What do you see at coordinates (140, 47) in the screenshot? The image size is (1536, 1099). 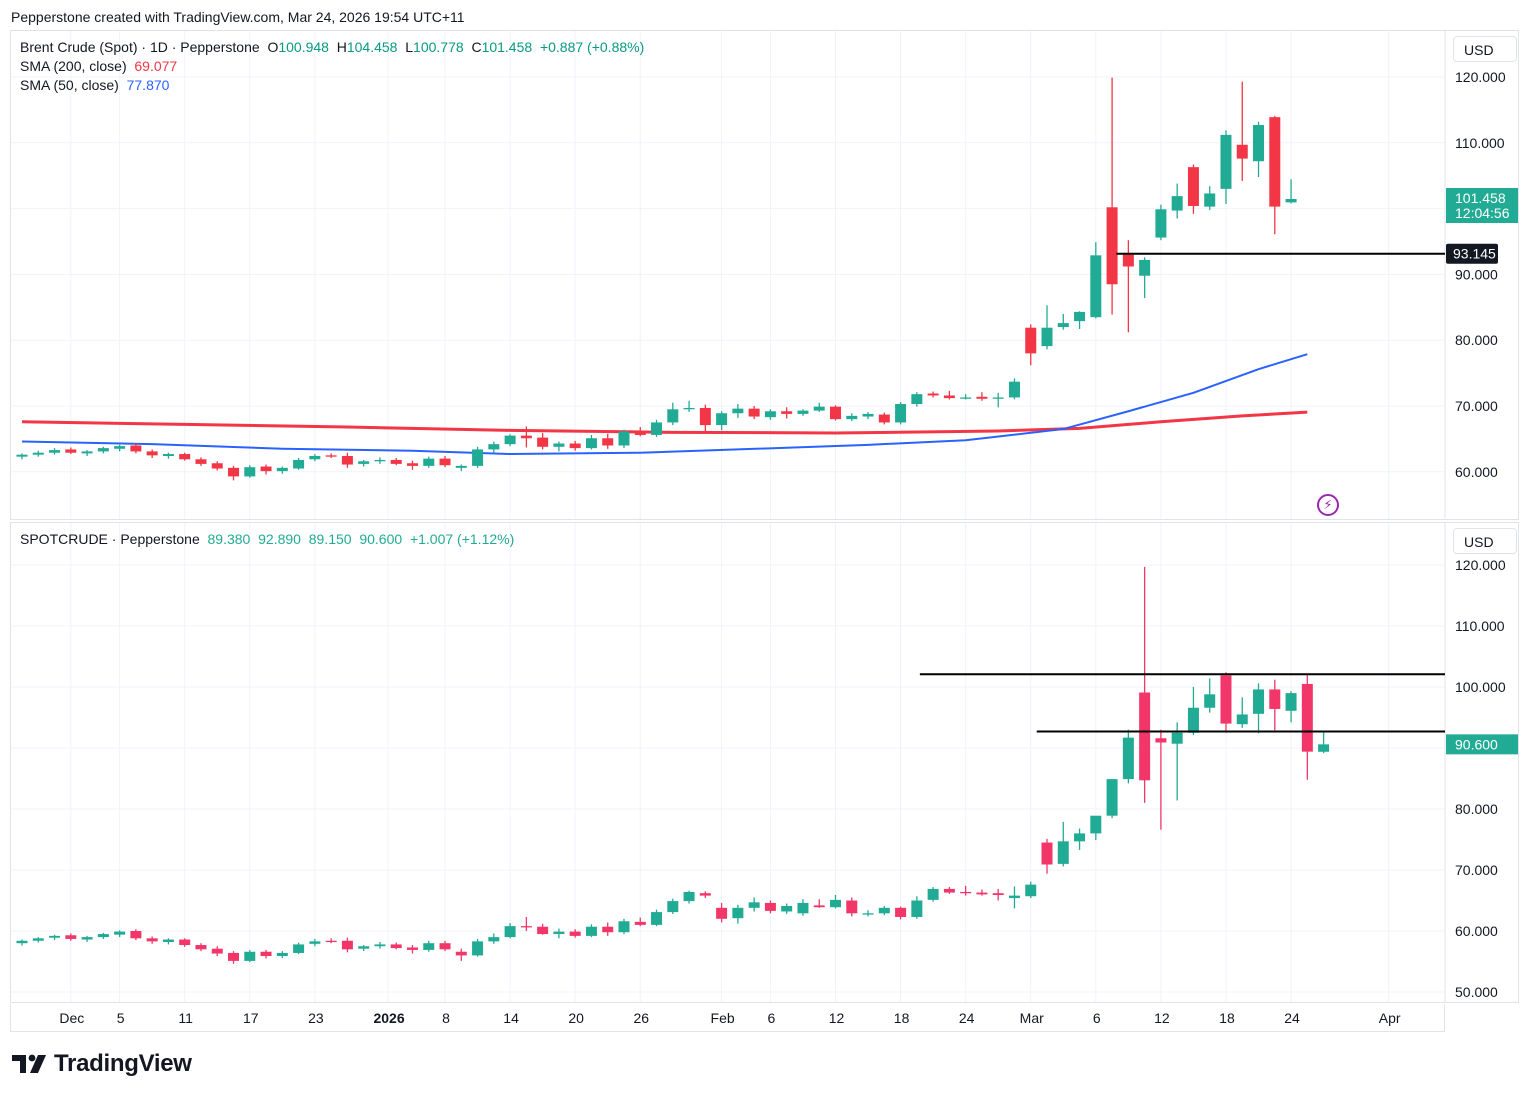 I see `symbol-title: Brent Crude (Spot) · 1D · Pepperstone` at bounding box center [140, 47].